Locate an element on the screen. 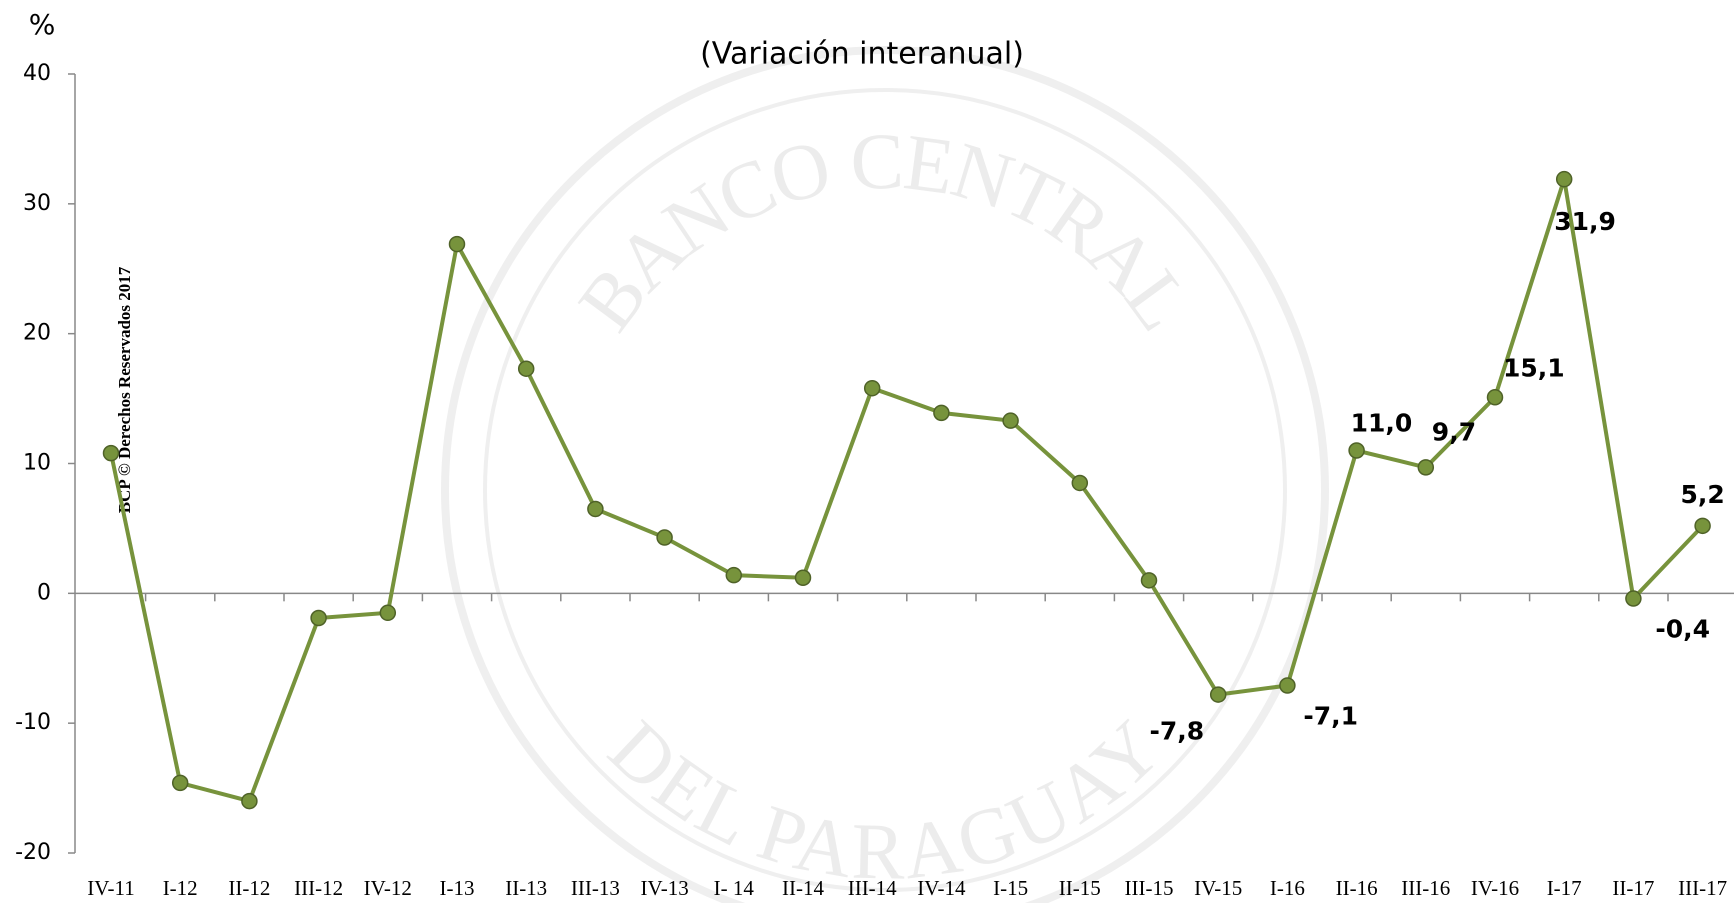 The width and height of the screenshot is (1734, 903). value-label: 15,1 is located at coordinates (1534, 367).